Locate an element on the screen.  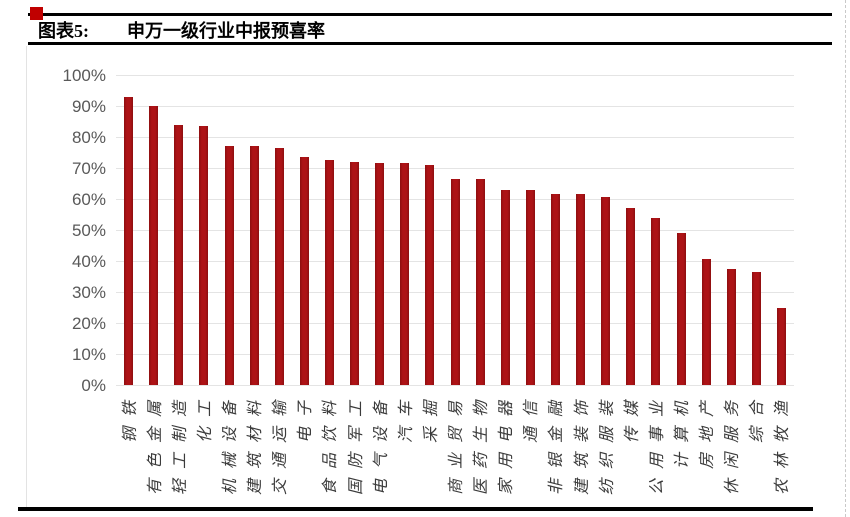
y-axis-tick-label: 30% is located at coordinates (88, 292).